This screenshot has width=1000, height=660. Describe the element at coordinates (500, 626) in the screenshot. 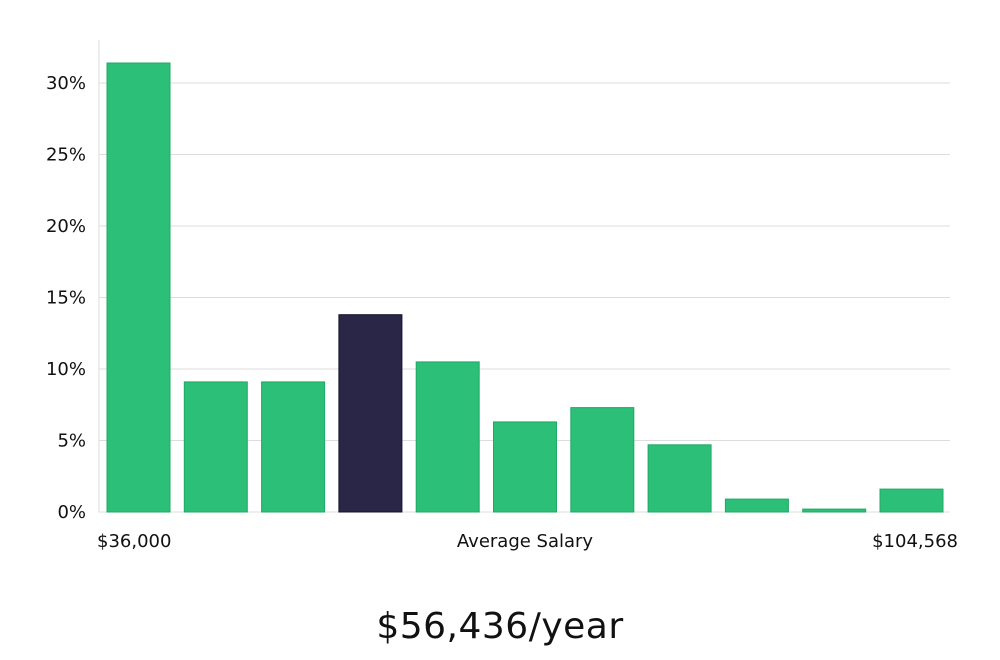

I see `average-salary-headline: $56,436/year` at that location.